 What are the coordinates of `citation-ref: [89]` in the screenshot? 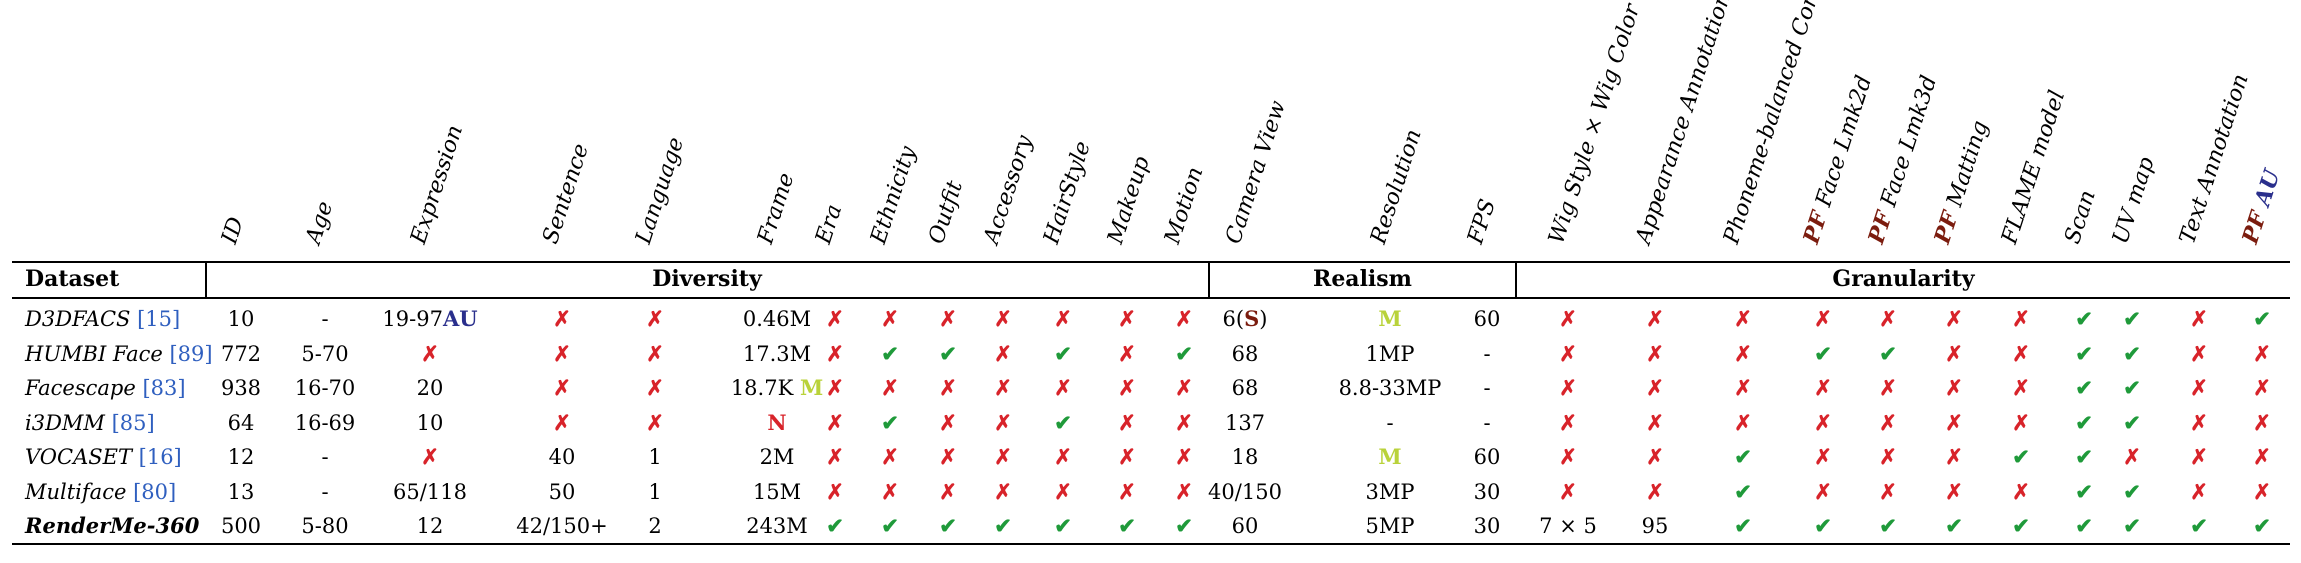 It's located at (187, 353).